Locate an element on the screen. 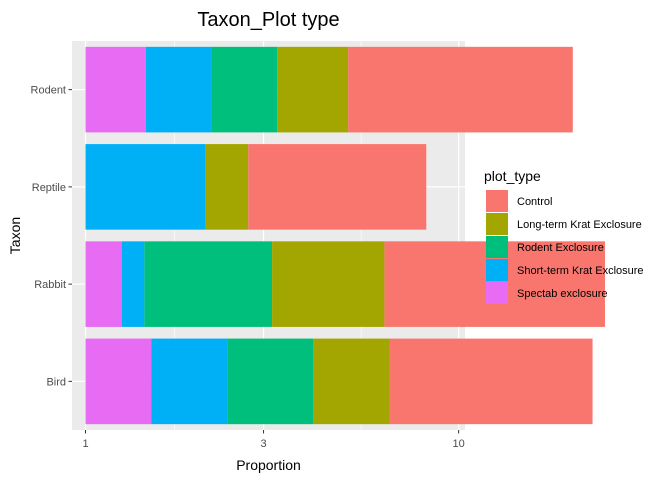 The image size is (672, 480). y-axis: Rodent Reptile Rabbit Bird is located at coordinates (51, 236).